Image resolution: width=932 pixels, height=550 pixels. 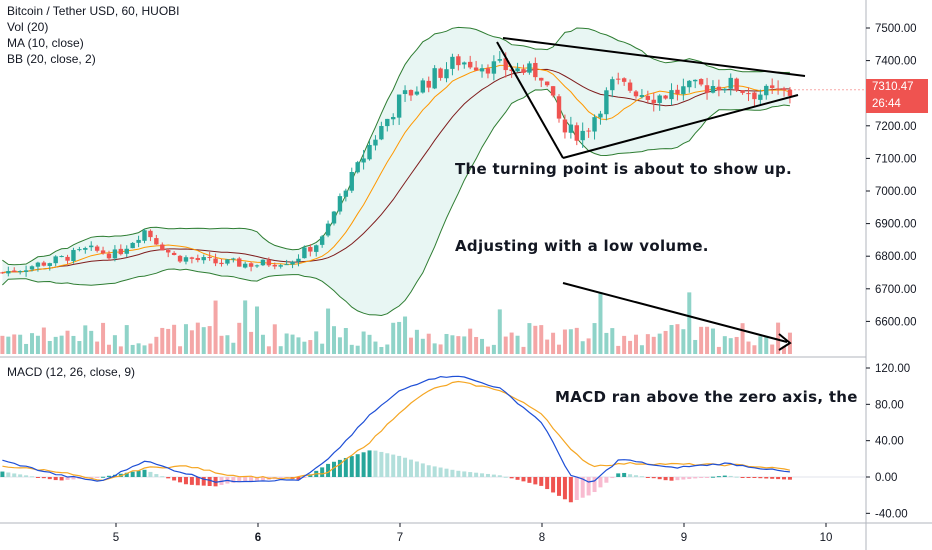 What do you see at coordinates (684, 538) in the screenshot?
I see `time-tick-label: 9` at bounding box center [684, 538].